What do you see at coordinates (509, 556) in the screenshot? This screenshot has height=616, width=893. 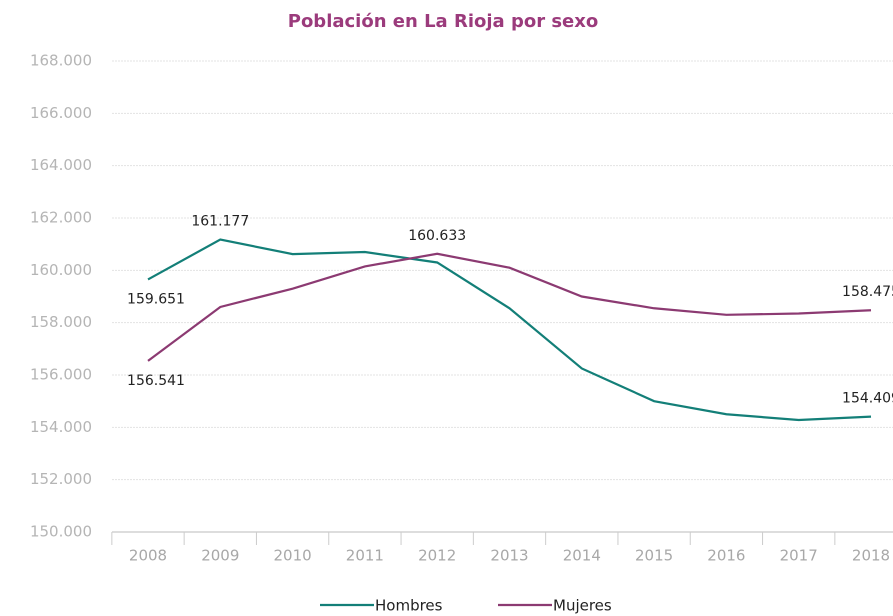 I see `x-tick-label: 2013` at bounding box center [509, 556].